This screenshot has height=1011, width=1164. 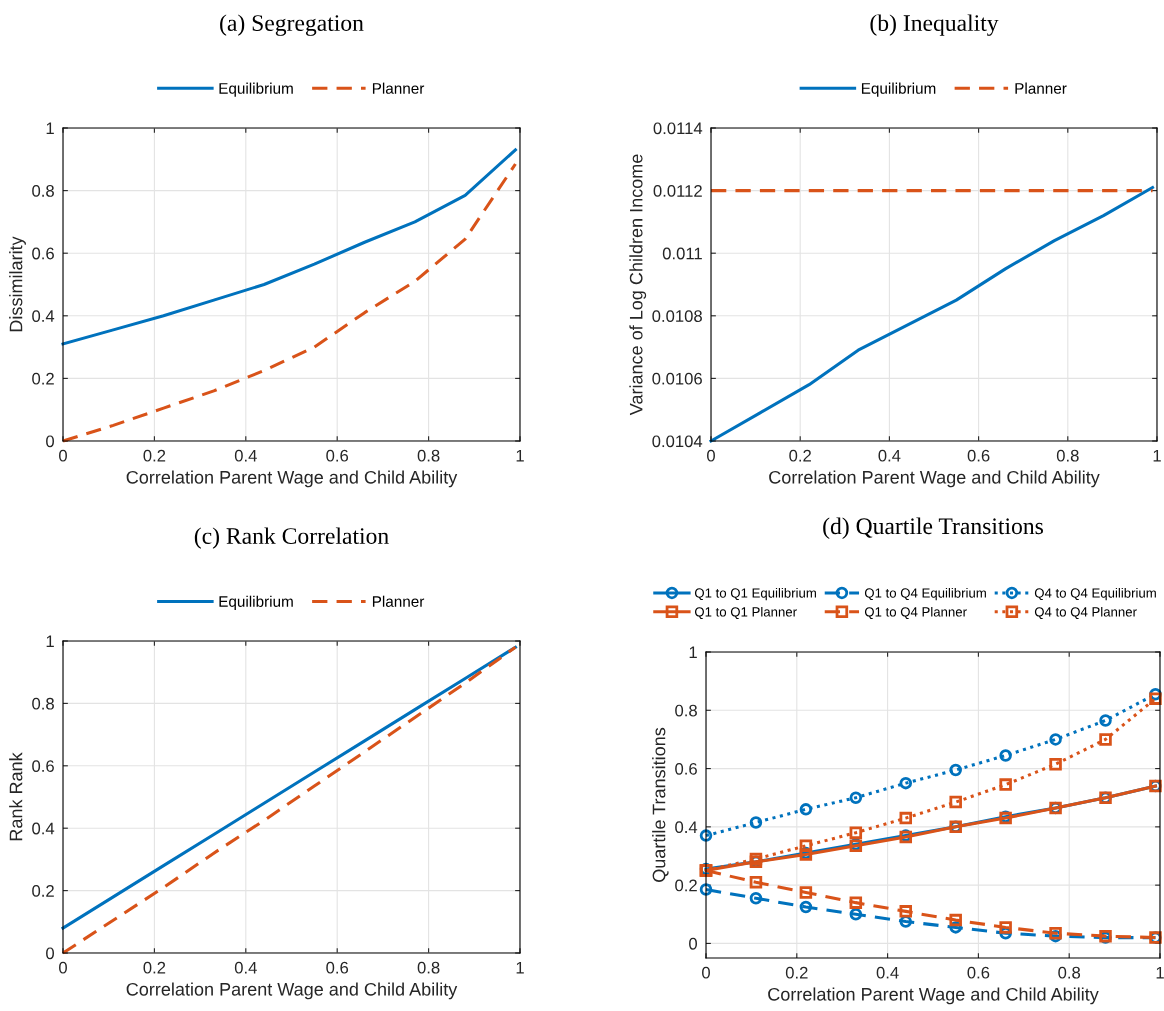 What do you see at coordinates (291, 538) in the screenshot?
I see `chart-title: (c) Rank Correlation` at bounding box center [291, 538].